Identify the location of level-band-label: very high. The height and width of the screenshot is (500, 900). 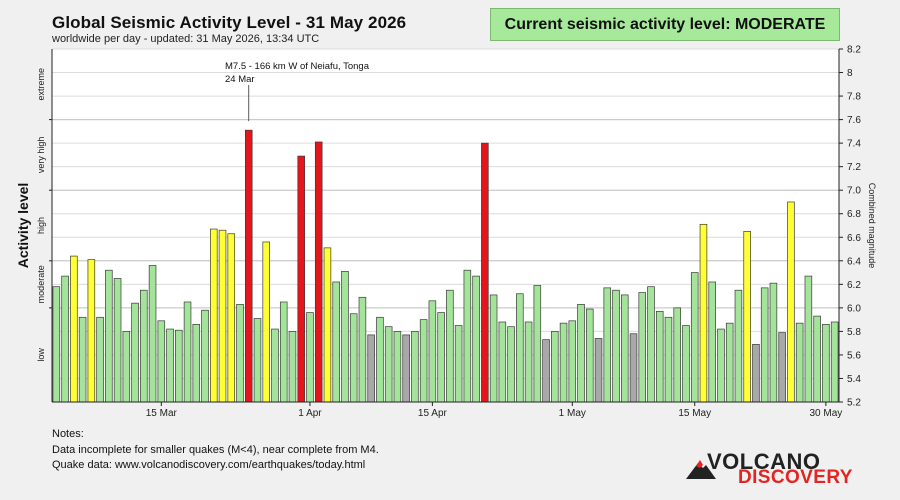
(41, 155).